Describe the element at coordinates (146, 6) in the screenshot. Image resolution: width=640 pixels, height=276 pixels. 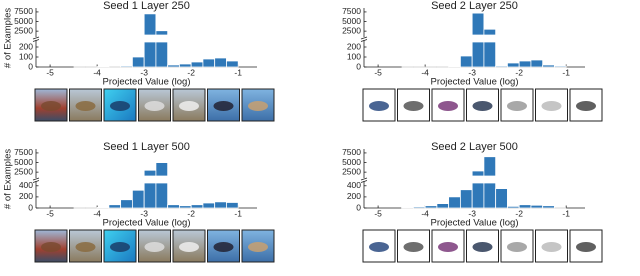
I see `chart-title: Seed 1 Layer 250` at that location.